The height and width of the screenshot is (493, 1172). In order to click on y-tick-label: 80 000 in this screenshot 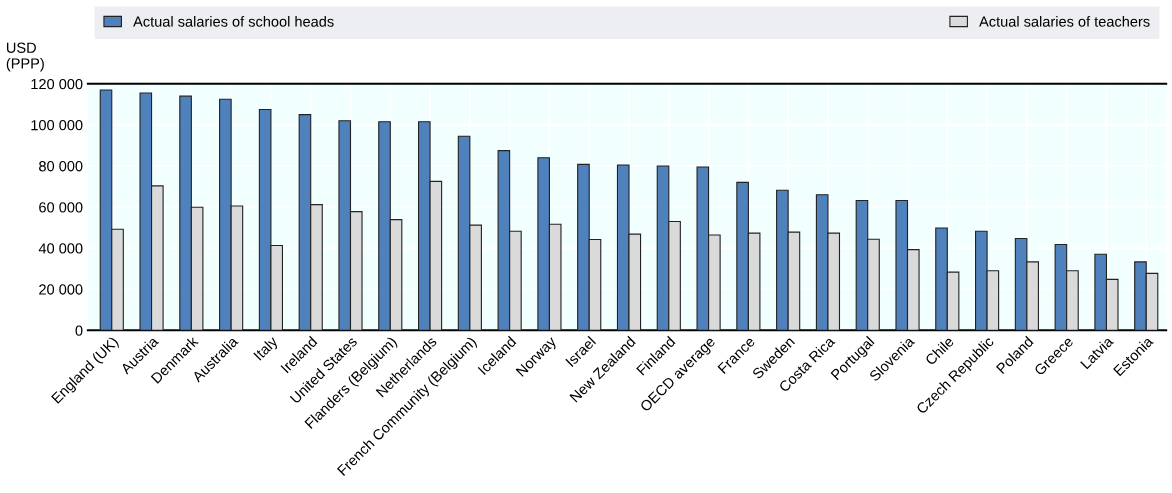, I will do `click(61, 166)`.